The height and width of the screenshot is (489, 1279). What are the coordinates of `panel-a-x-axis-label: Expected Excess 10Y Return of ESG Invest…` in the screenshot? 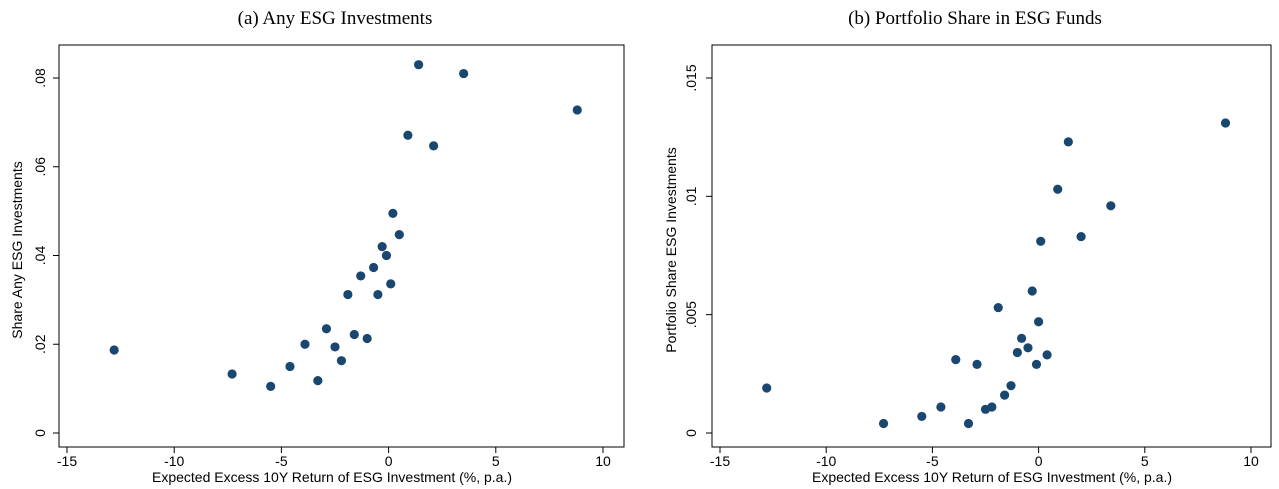 It's located at (332, 477).